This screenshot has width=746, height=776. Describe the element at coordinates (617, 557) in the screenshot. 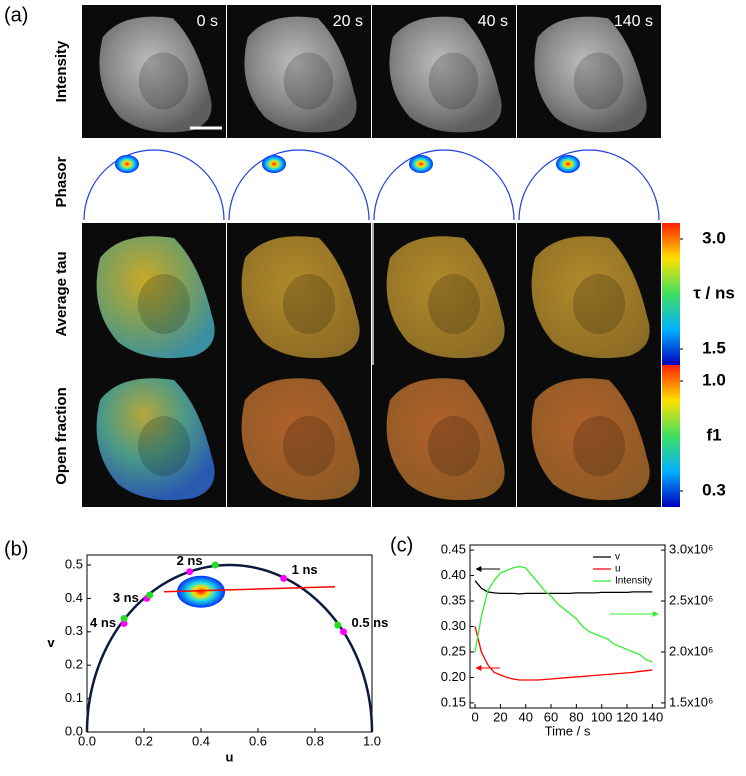

I see `legend-label: v` at that location.